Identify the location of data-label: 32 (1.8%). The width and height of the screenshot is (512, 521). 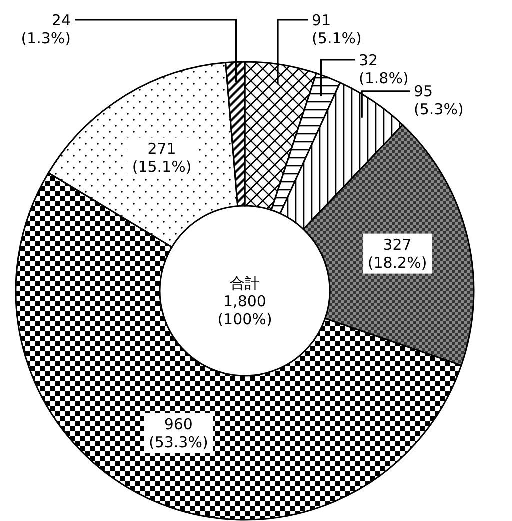
(384, 69).